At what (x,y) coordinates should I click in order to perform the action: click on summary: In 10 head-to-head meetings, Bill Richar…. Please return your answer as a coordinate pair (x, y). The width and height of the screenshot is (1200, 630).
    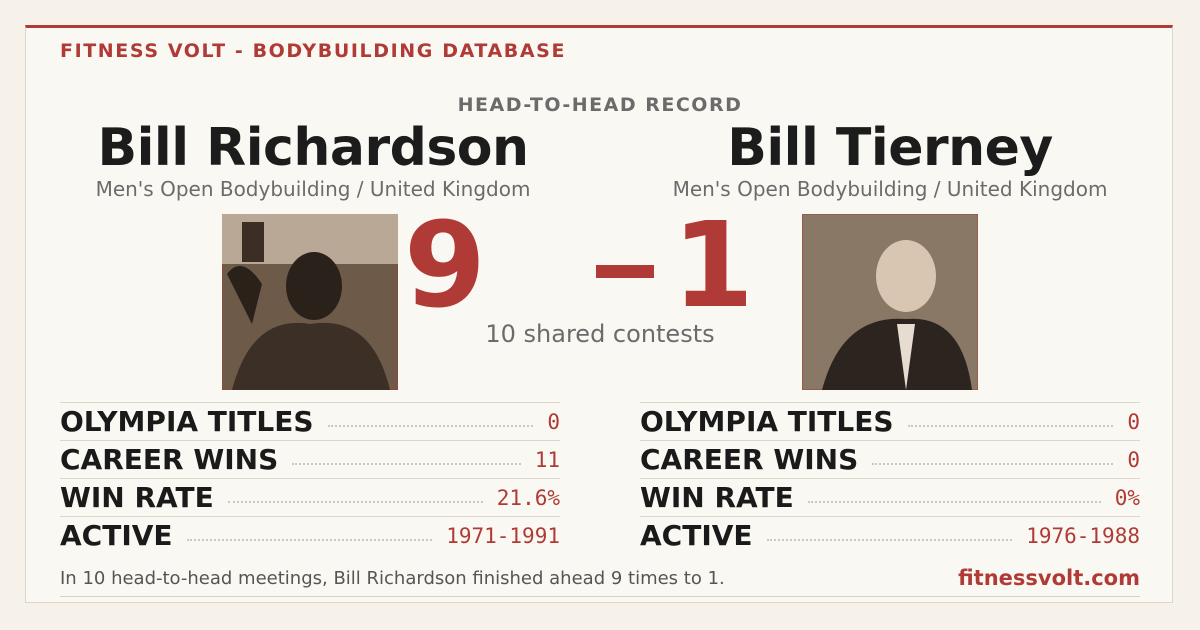
    Looking at the image, I should click on (392, 578).